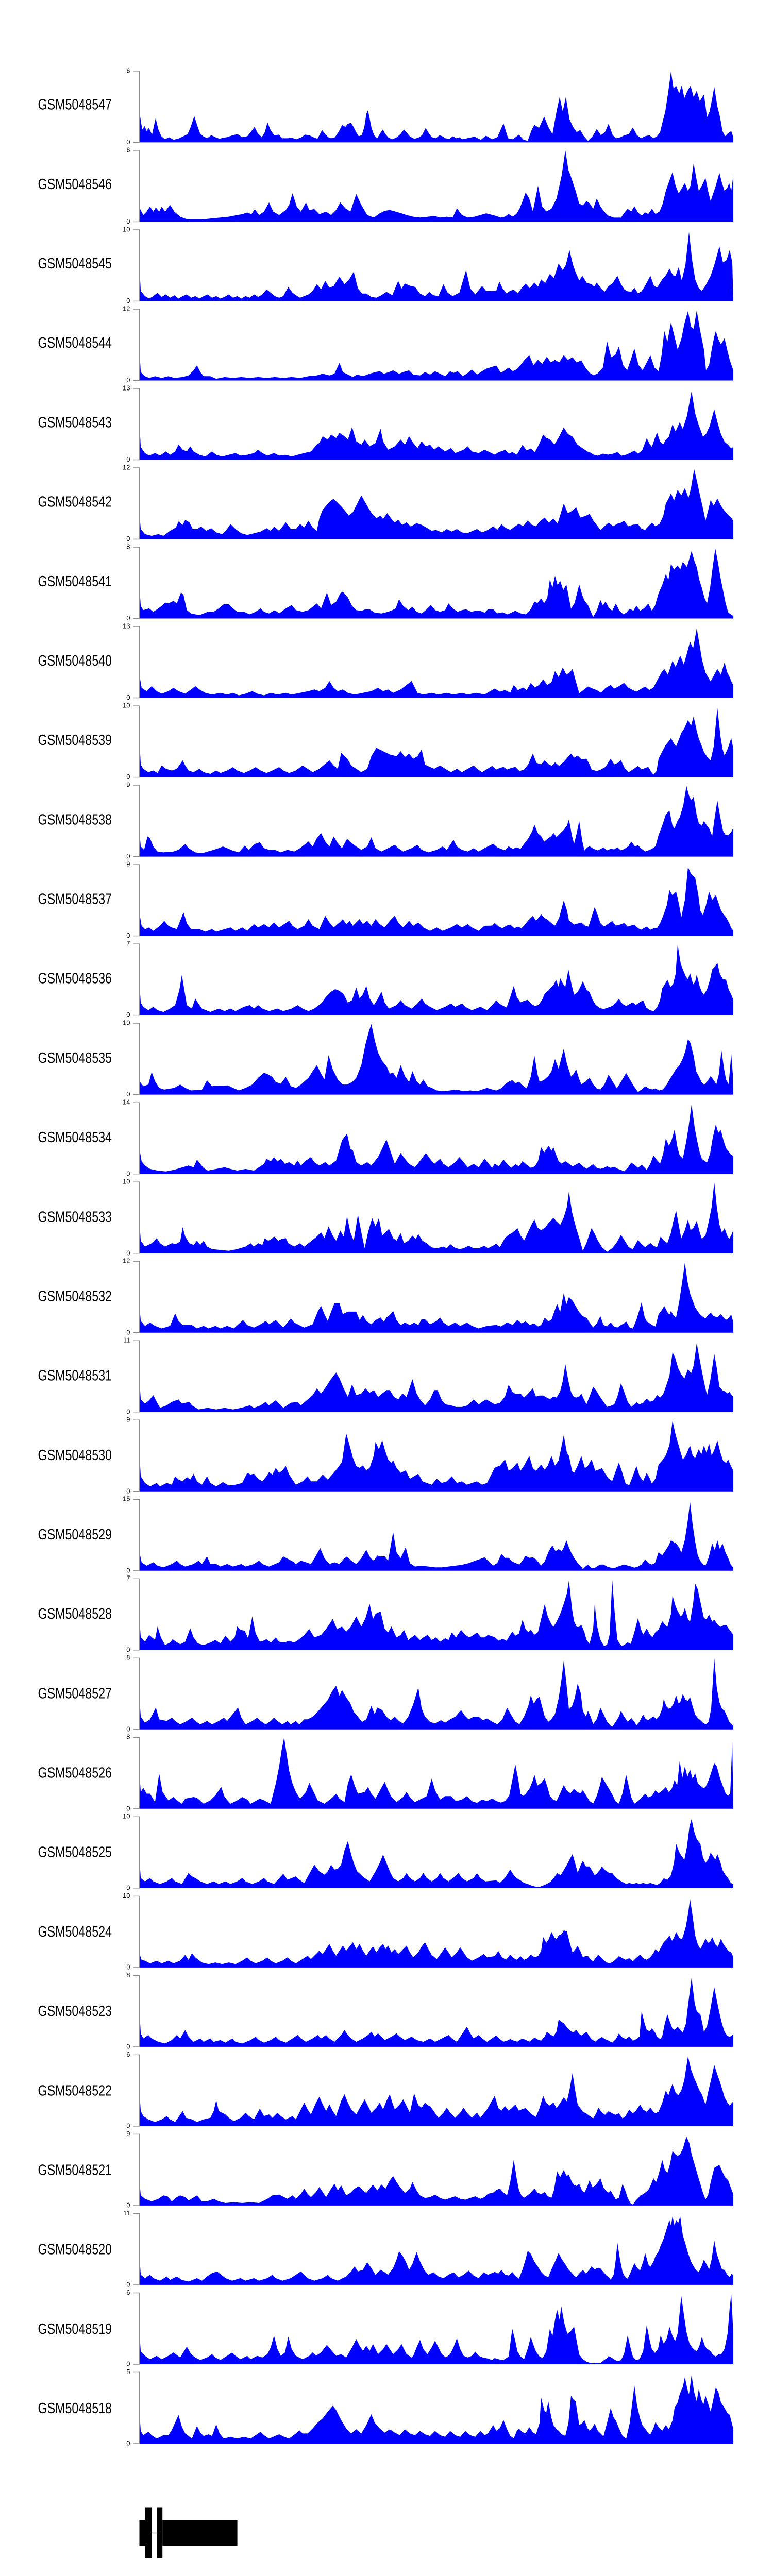 This screenshot has height=2576, width=773. I want to click on svg-text: GSM5048533, so click(75, 1217).